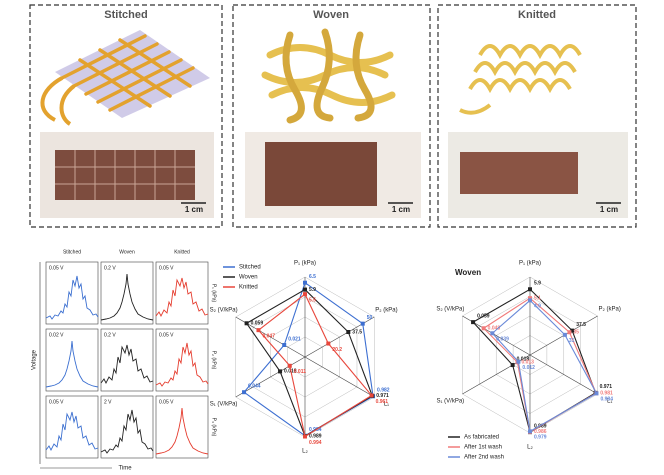 This screenshot has height=475, width=664. What do you see at coordinates (337, 350) in the screenshot?
I see `value-label: 20.2` at bounding box center [337, 350].